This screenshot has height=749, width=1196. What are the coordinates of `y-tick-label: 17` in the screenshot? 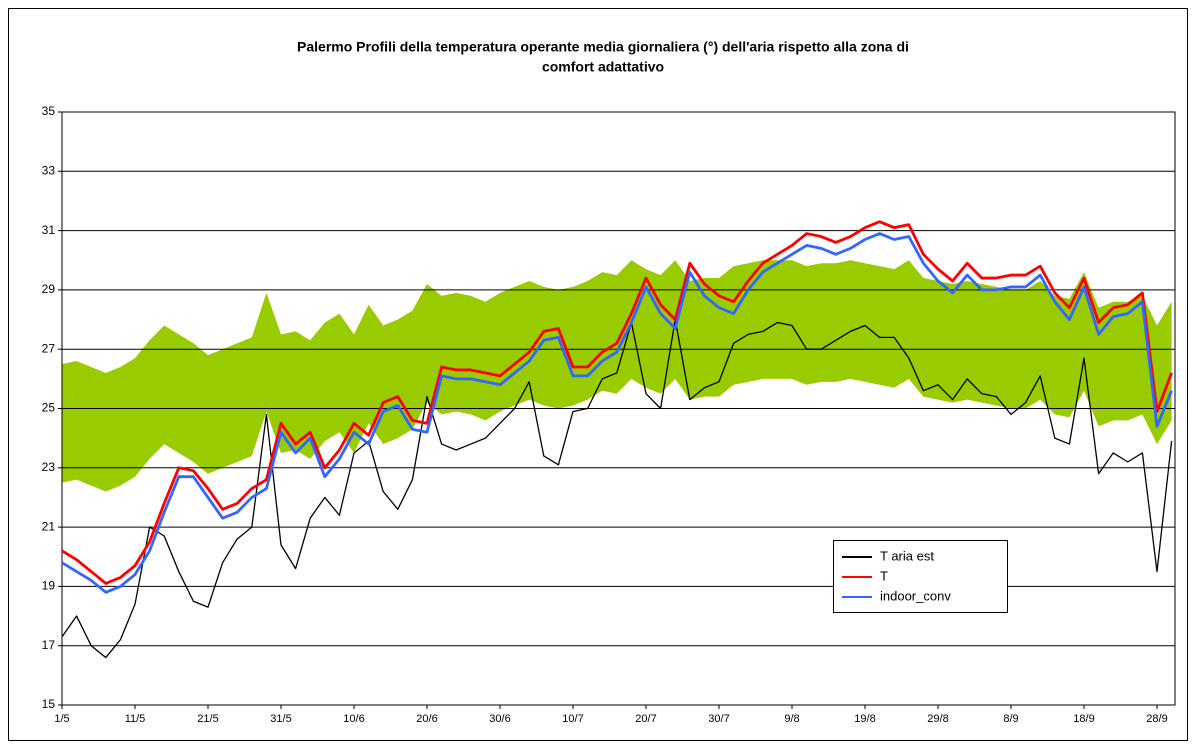 It's located at (49, 645).